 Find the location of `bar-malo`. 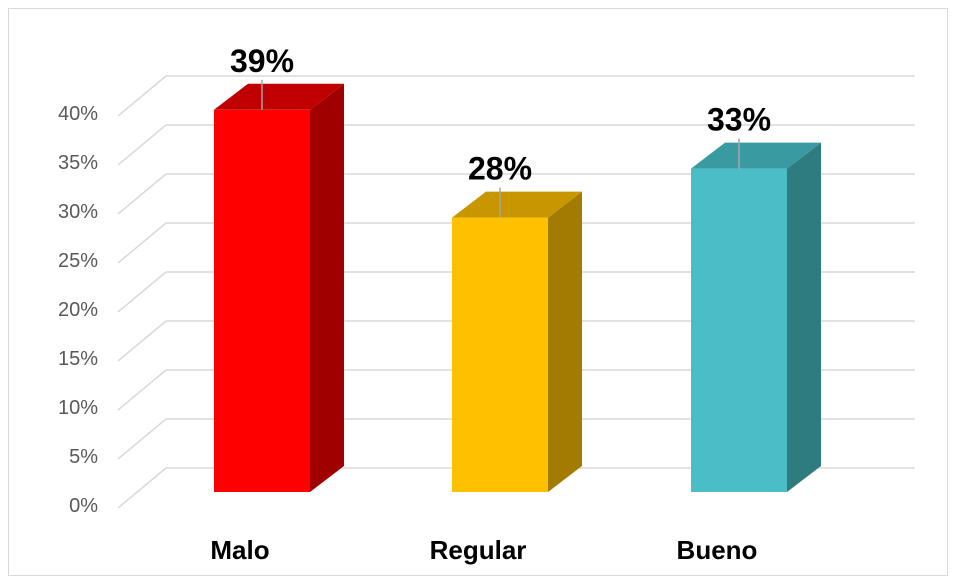

bar-malo is located at coordinates (279, 286).